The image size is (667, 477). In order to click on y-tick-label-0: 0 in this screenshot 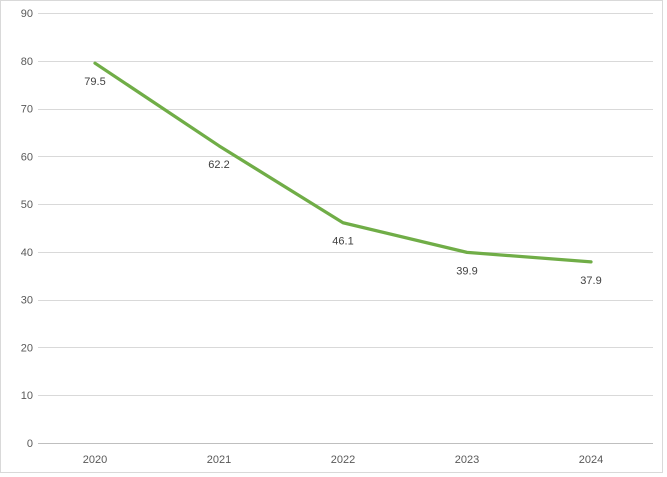, I will do `click(30, 444)`.